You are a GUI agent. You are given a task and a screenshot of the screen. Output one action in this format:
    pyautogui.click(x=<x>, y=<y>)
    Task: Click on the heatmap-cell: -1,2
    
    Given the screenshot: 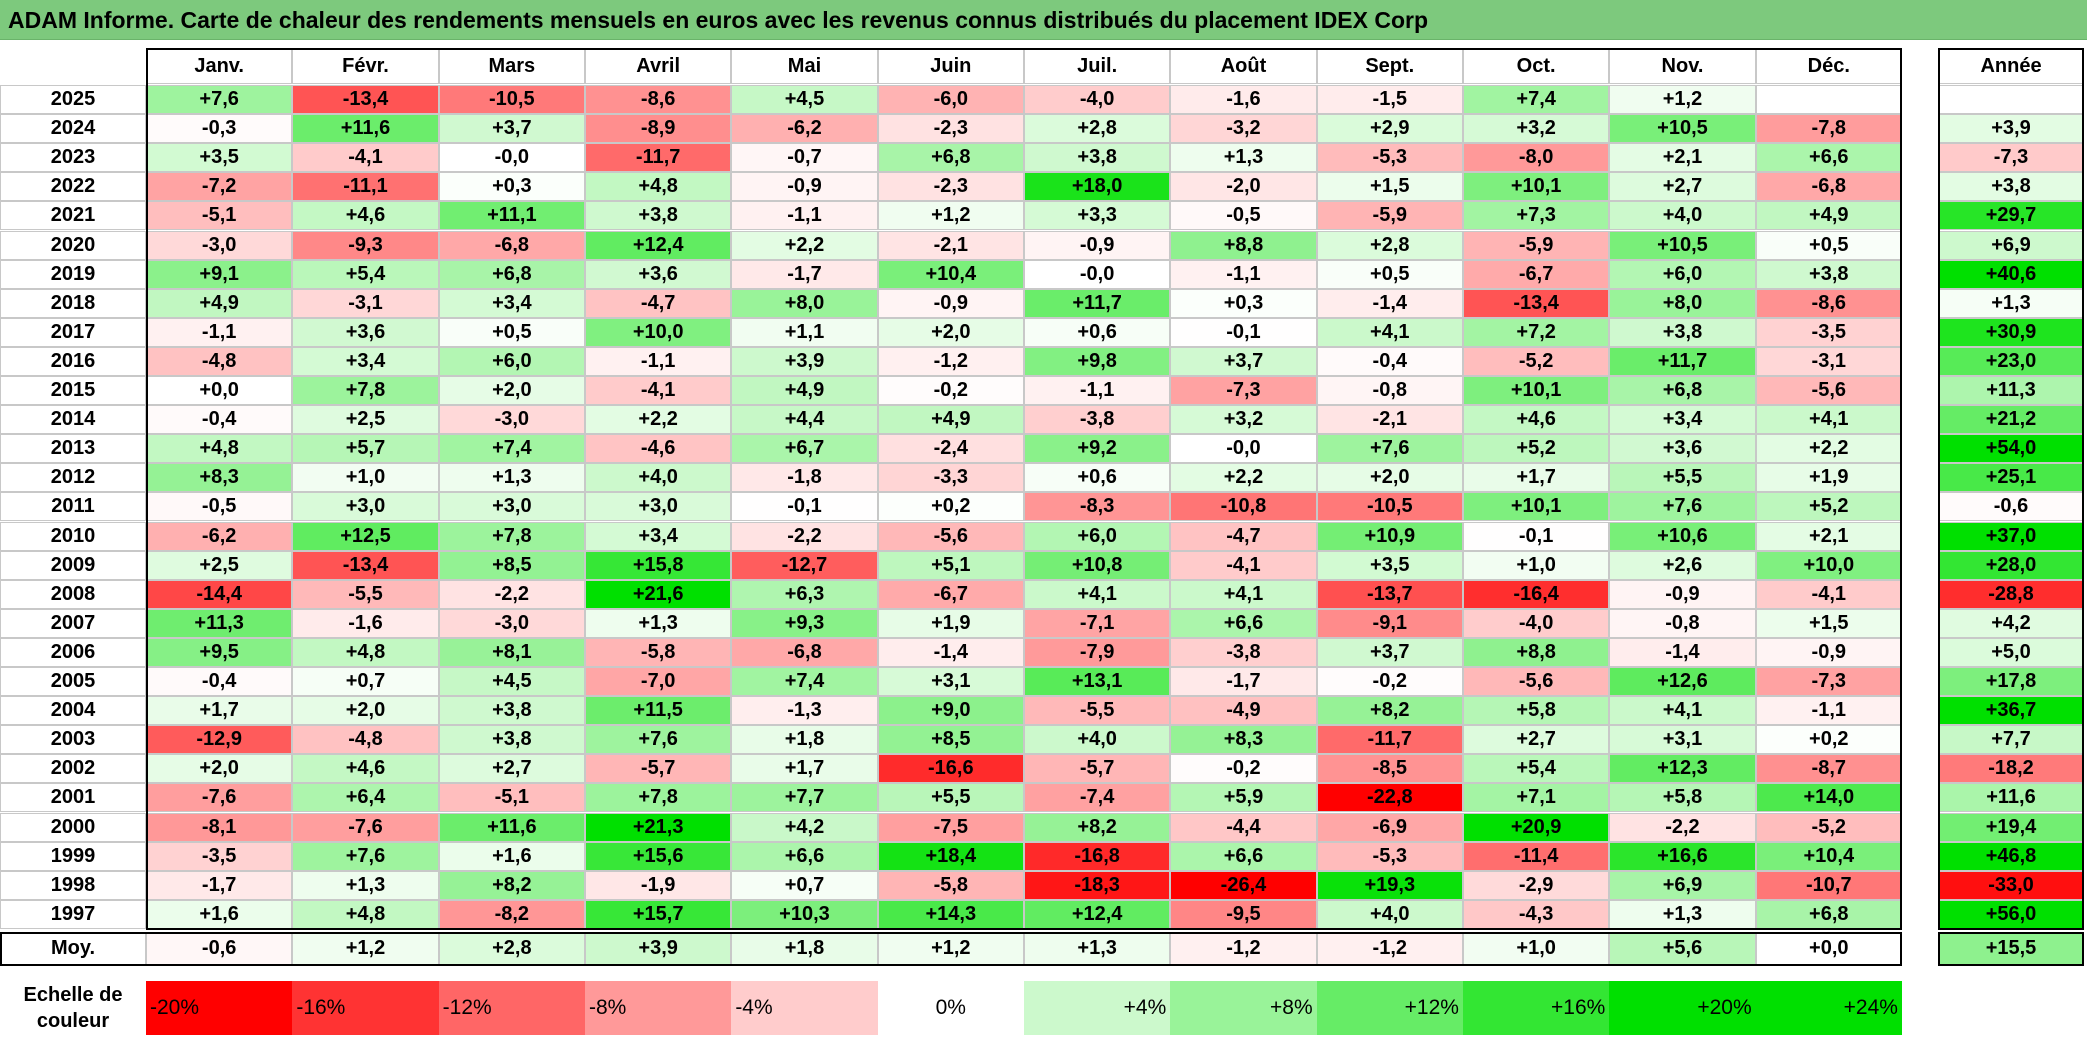 What is the action you would take?
    pyautogui.click(x=950, y=361)
    